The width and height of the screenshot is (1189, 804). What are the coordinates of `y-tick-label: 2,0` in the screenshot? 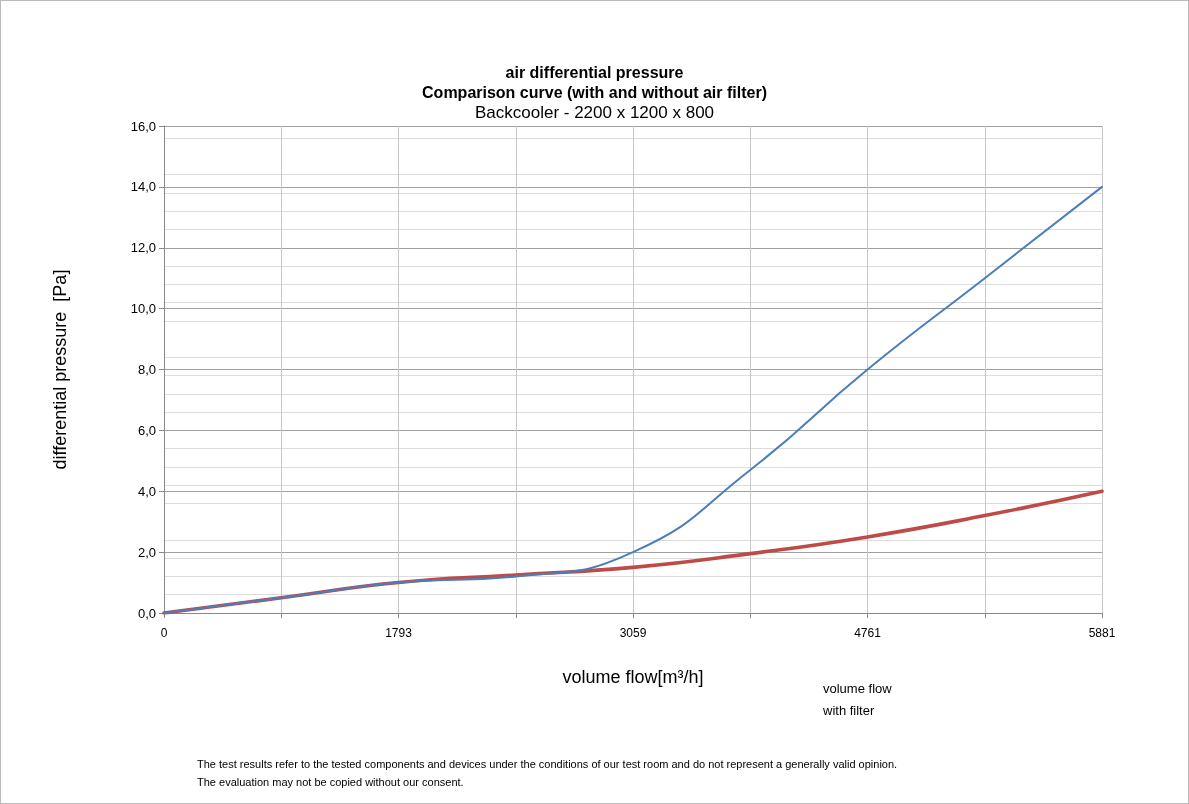 It's located at (146, 552).